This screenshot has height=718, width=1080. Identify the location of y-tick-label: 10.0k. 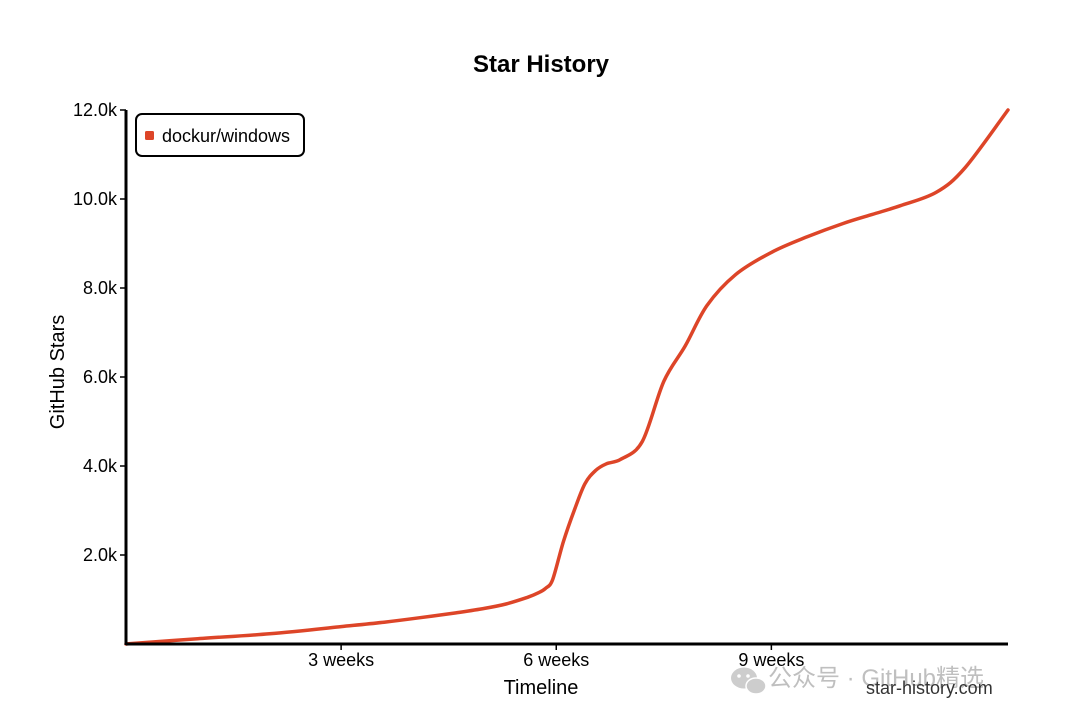
(95, 199).